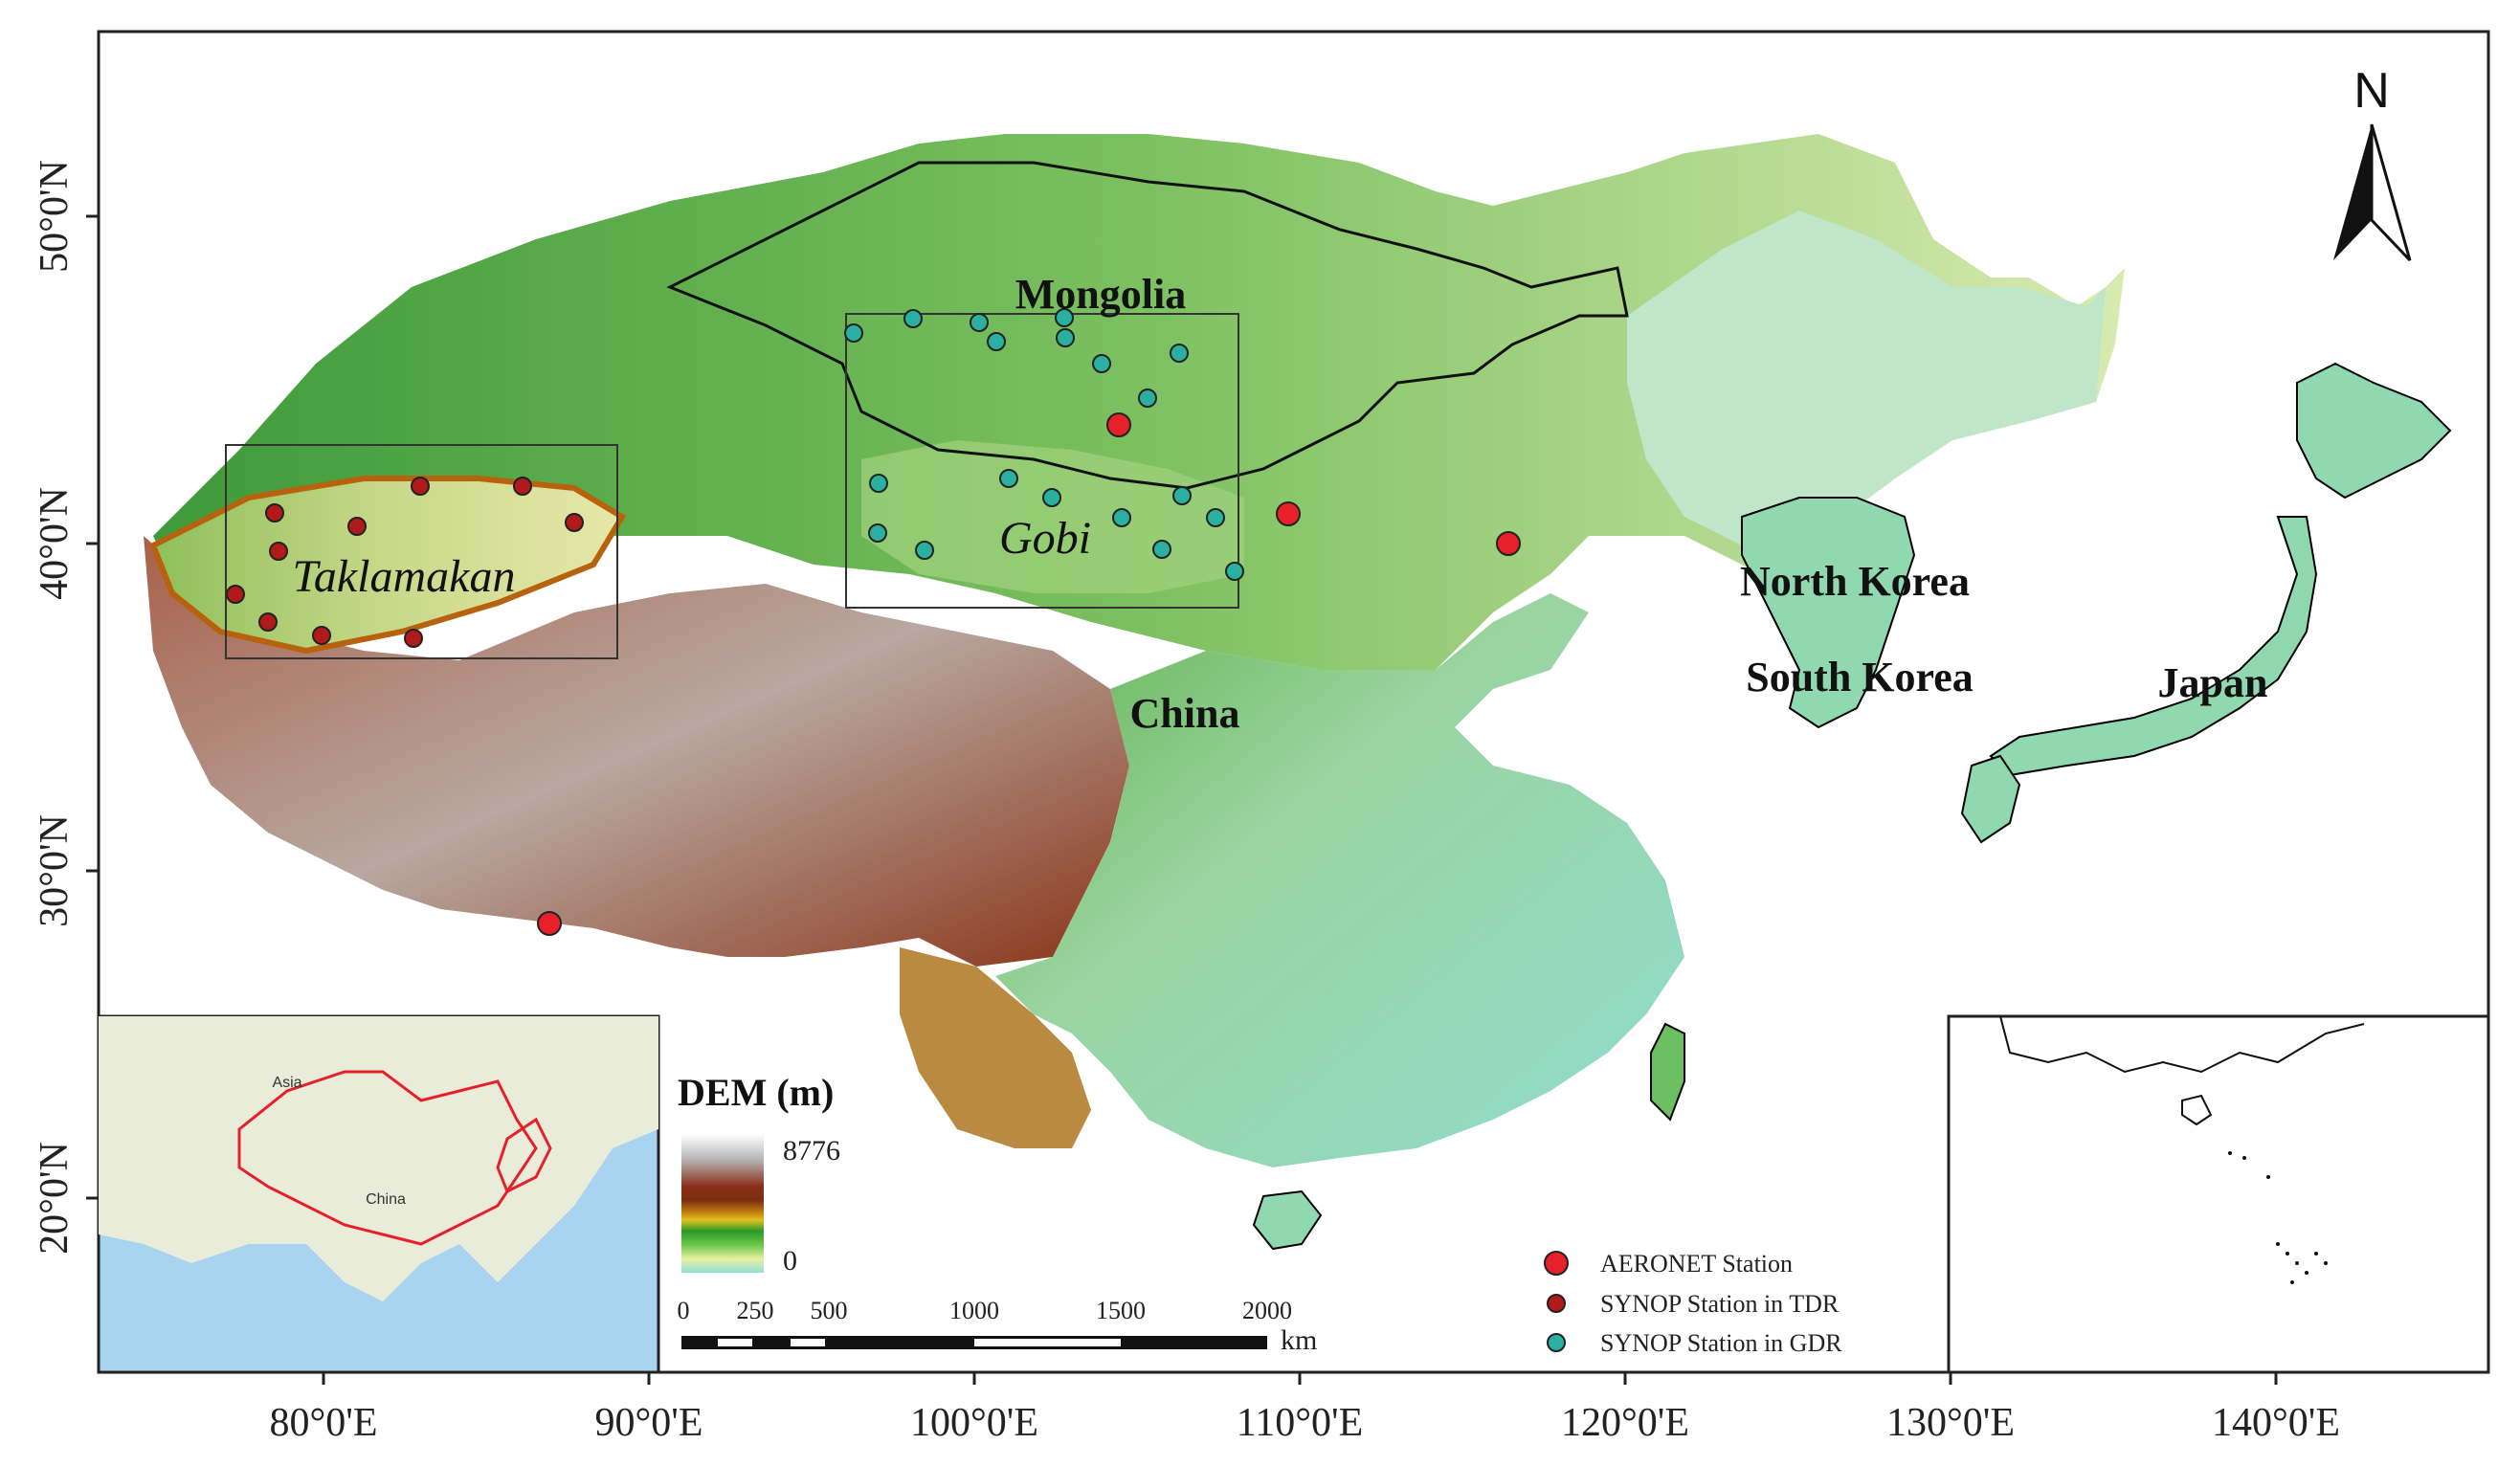 This screenshot has width=2520, height=1467. Describe the element at coordinates (974, 1310) in the screenshot. I see `scale-label-1000: 1000` at that location.